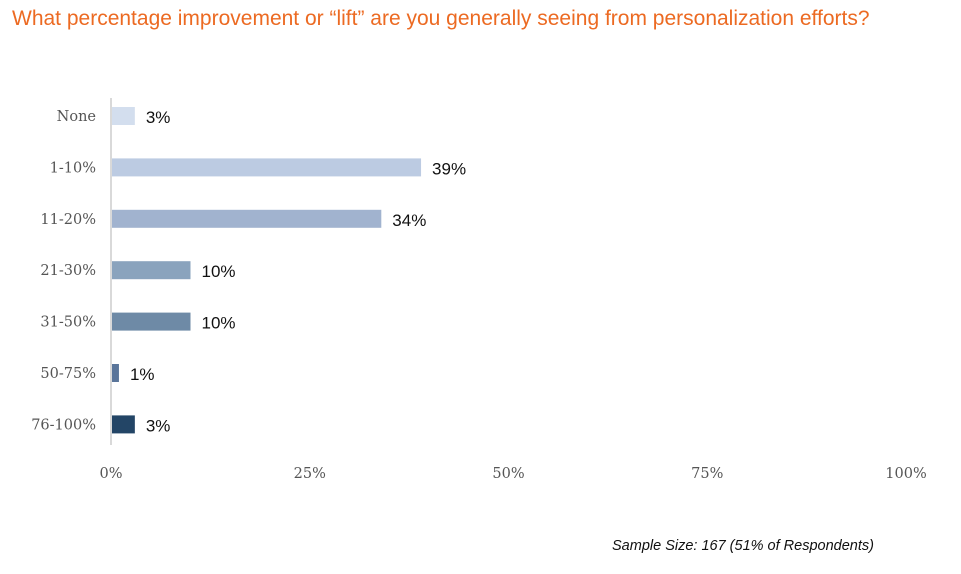 The width and height of the screenshot is (961, 574). What do you see at coordinates (68, 374) in the screenshot?
I see `category-label: 50-75%` at bounding box center [68, 374].